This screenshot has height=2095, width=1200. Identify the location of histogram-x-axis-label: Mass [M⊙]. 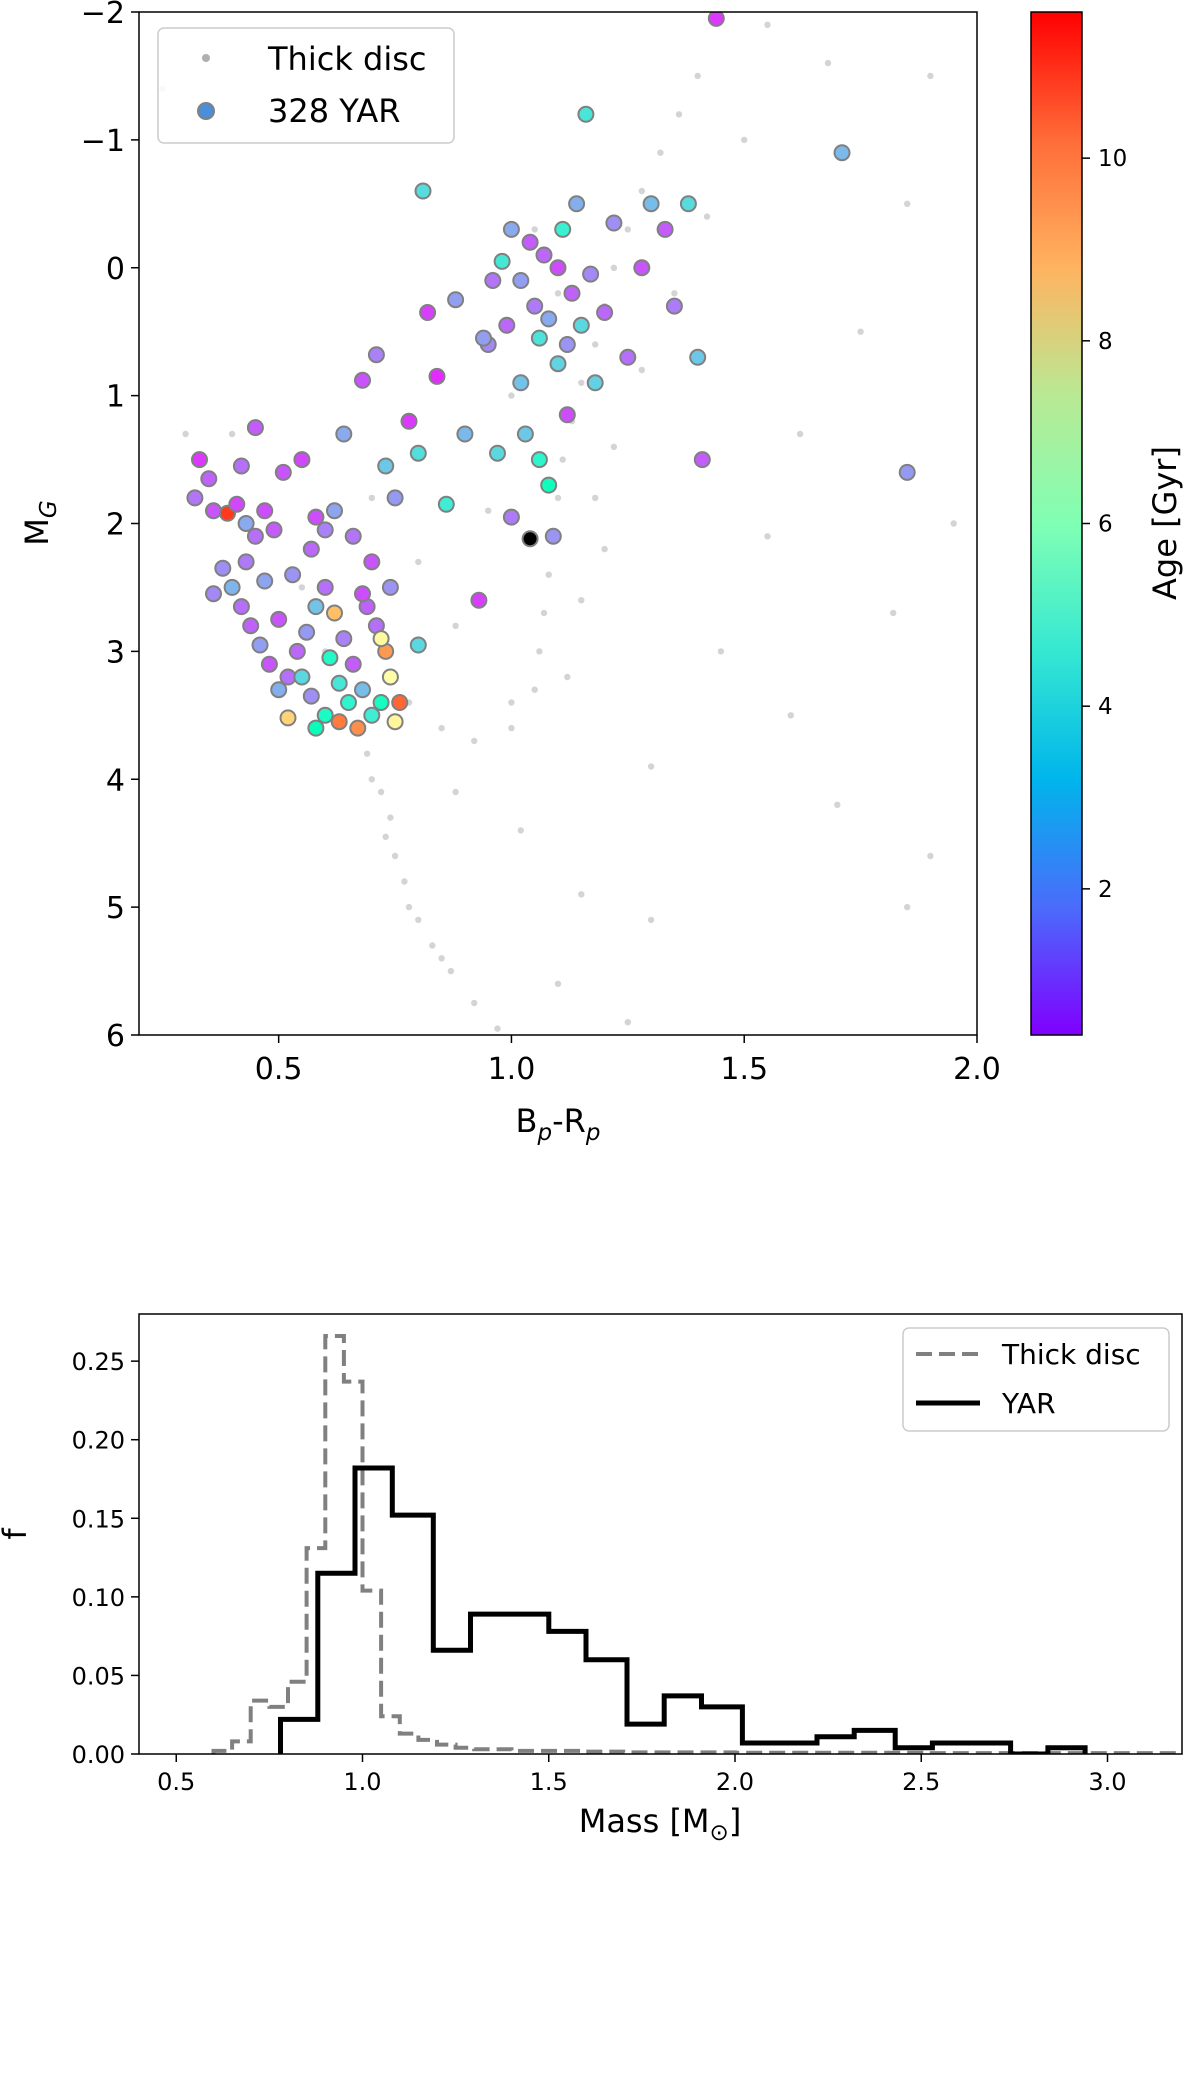
(660, 1824).